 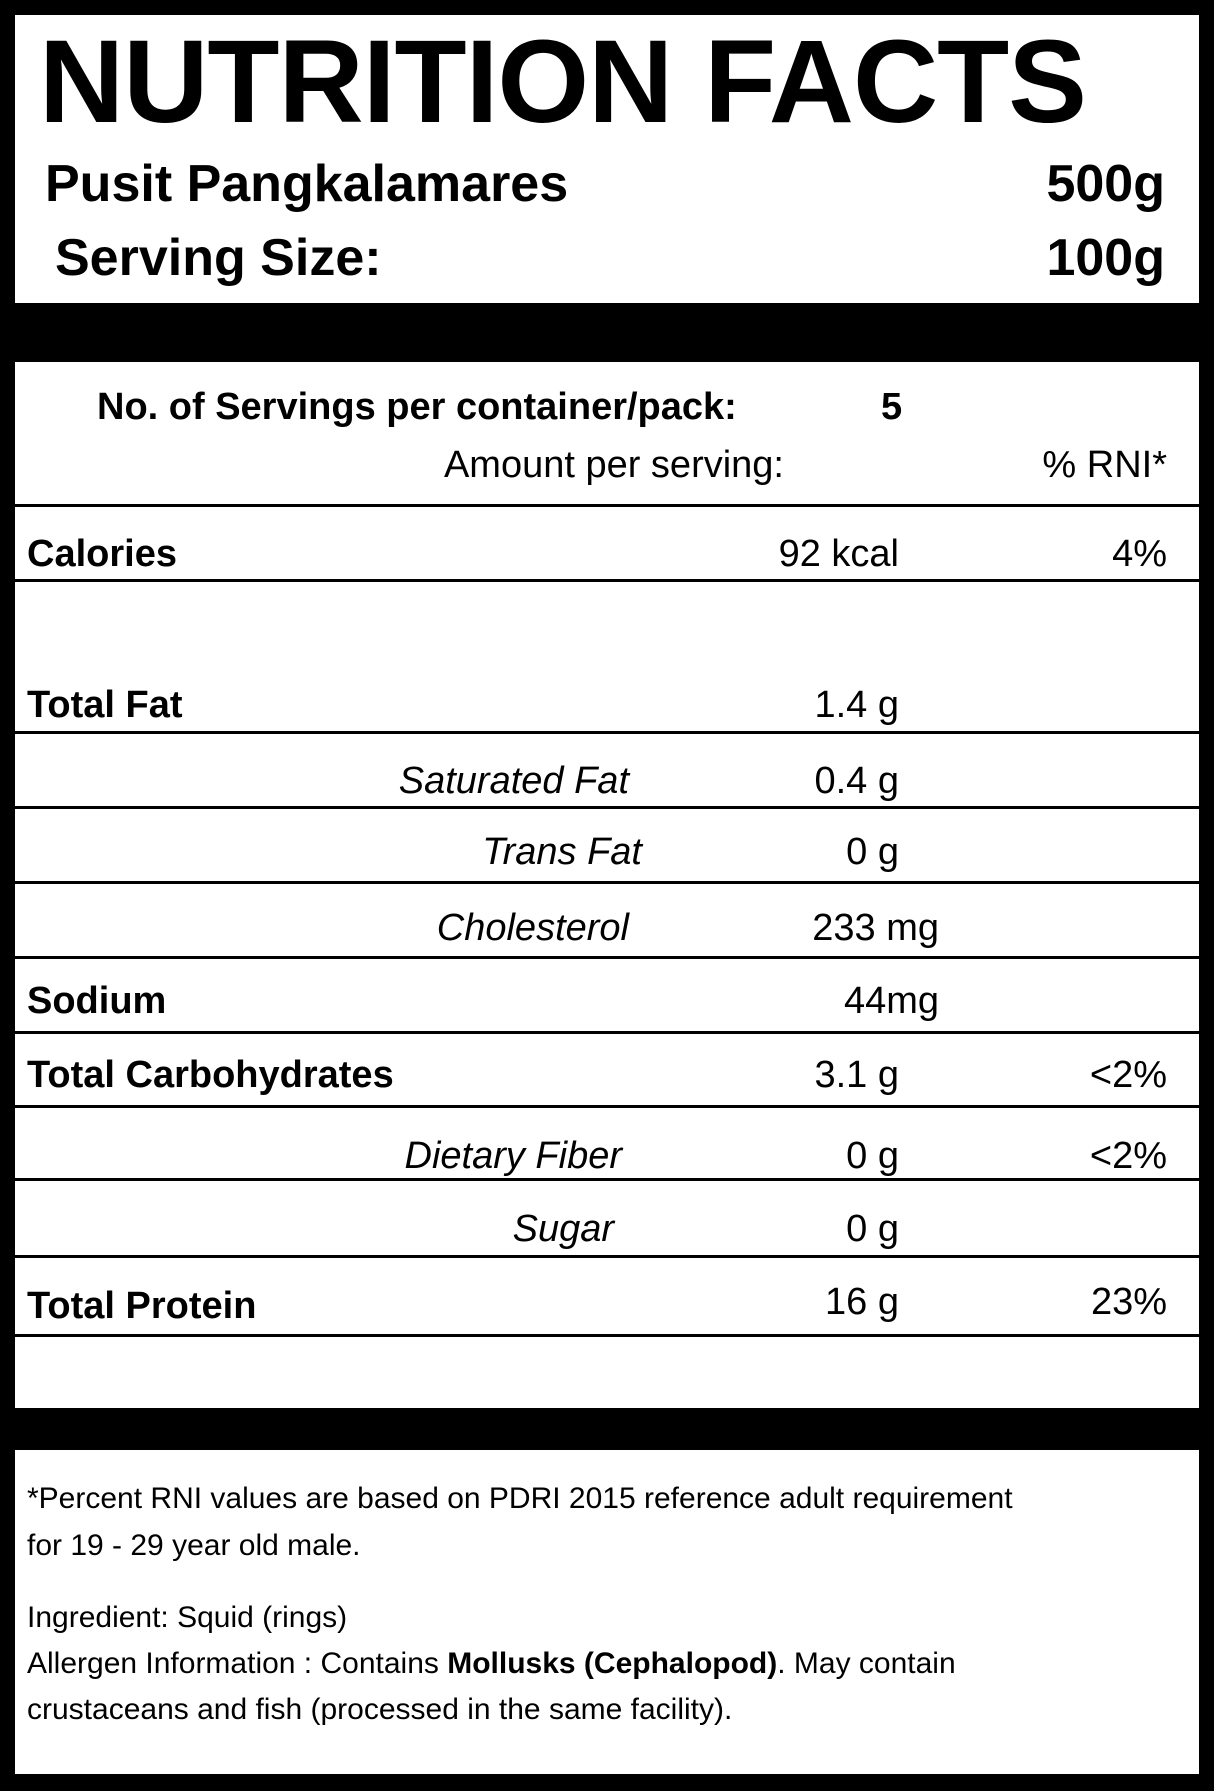 What do you see at coordinates (1139, 554) in the screenshot?
I see `nutrient-rni-calories: 4%` at bounding box center [1139, 554].